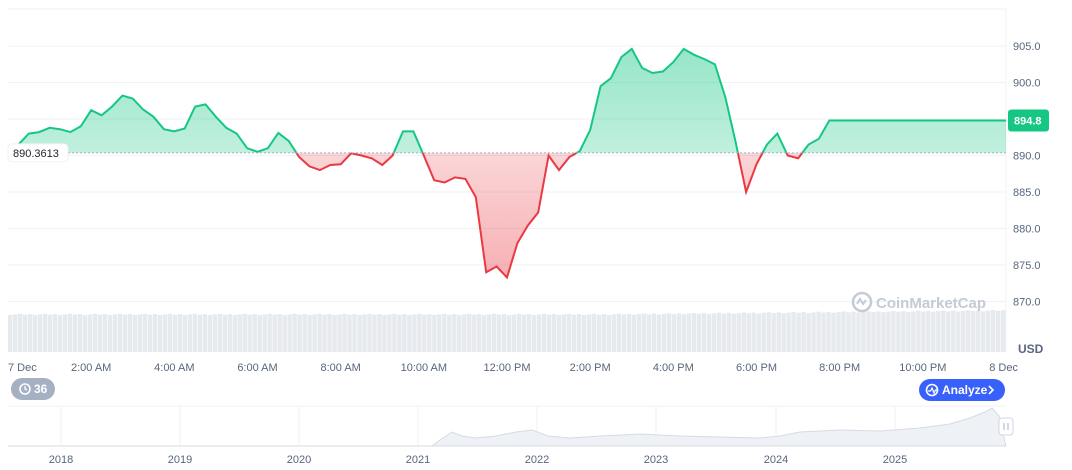 This screenshot has width=1072, height=470. What do you see at coordinates (1027, 303) in the screenshot?
I see `y-tick-label: 870.0` at bounding box center [1027, 303].